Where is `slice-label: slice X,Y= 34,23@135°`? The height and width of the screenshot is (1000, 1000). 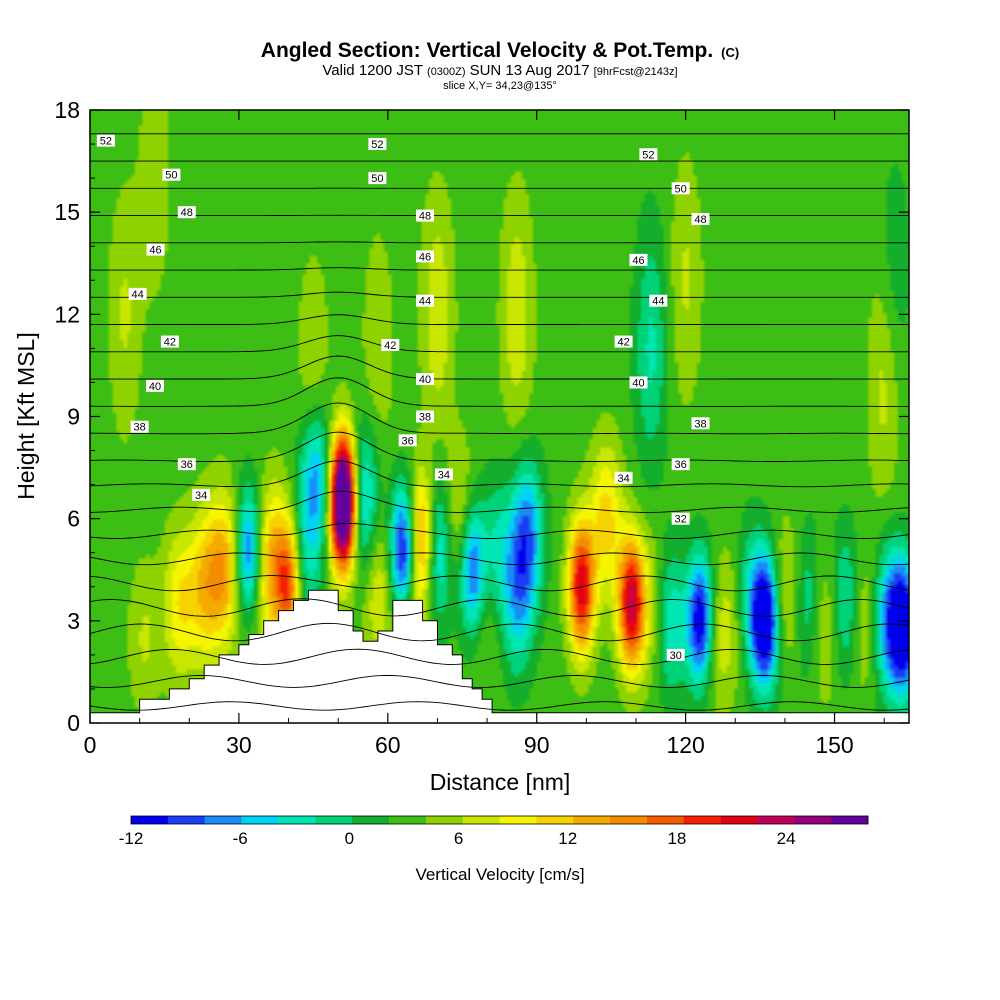 slice-label: slice X,Y= 34,23@135° is located at coordinates (500, 86).